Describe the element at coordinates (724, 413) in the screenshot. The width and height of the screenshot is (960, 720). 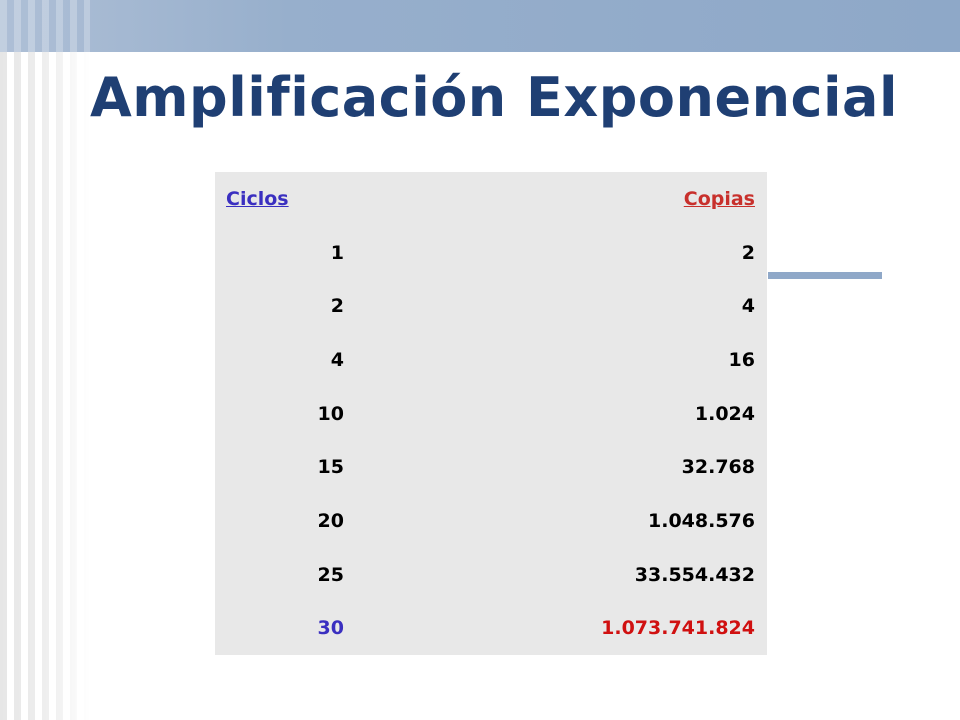
I see `table-cell: 1.024` at that location.